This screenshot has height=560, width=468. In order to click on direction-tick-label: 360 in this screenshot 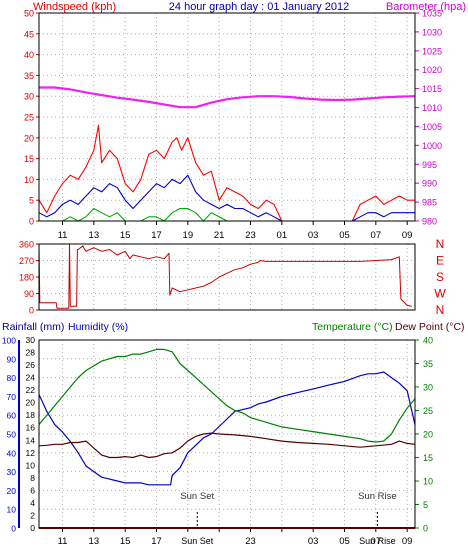, I will do `click(26, 245)`.